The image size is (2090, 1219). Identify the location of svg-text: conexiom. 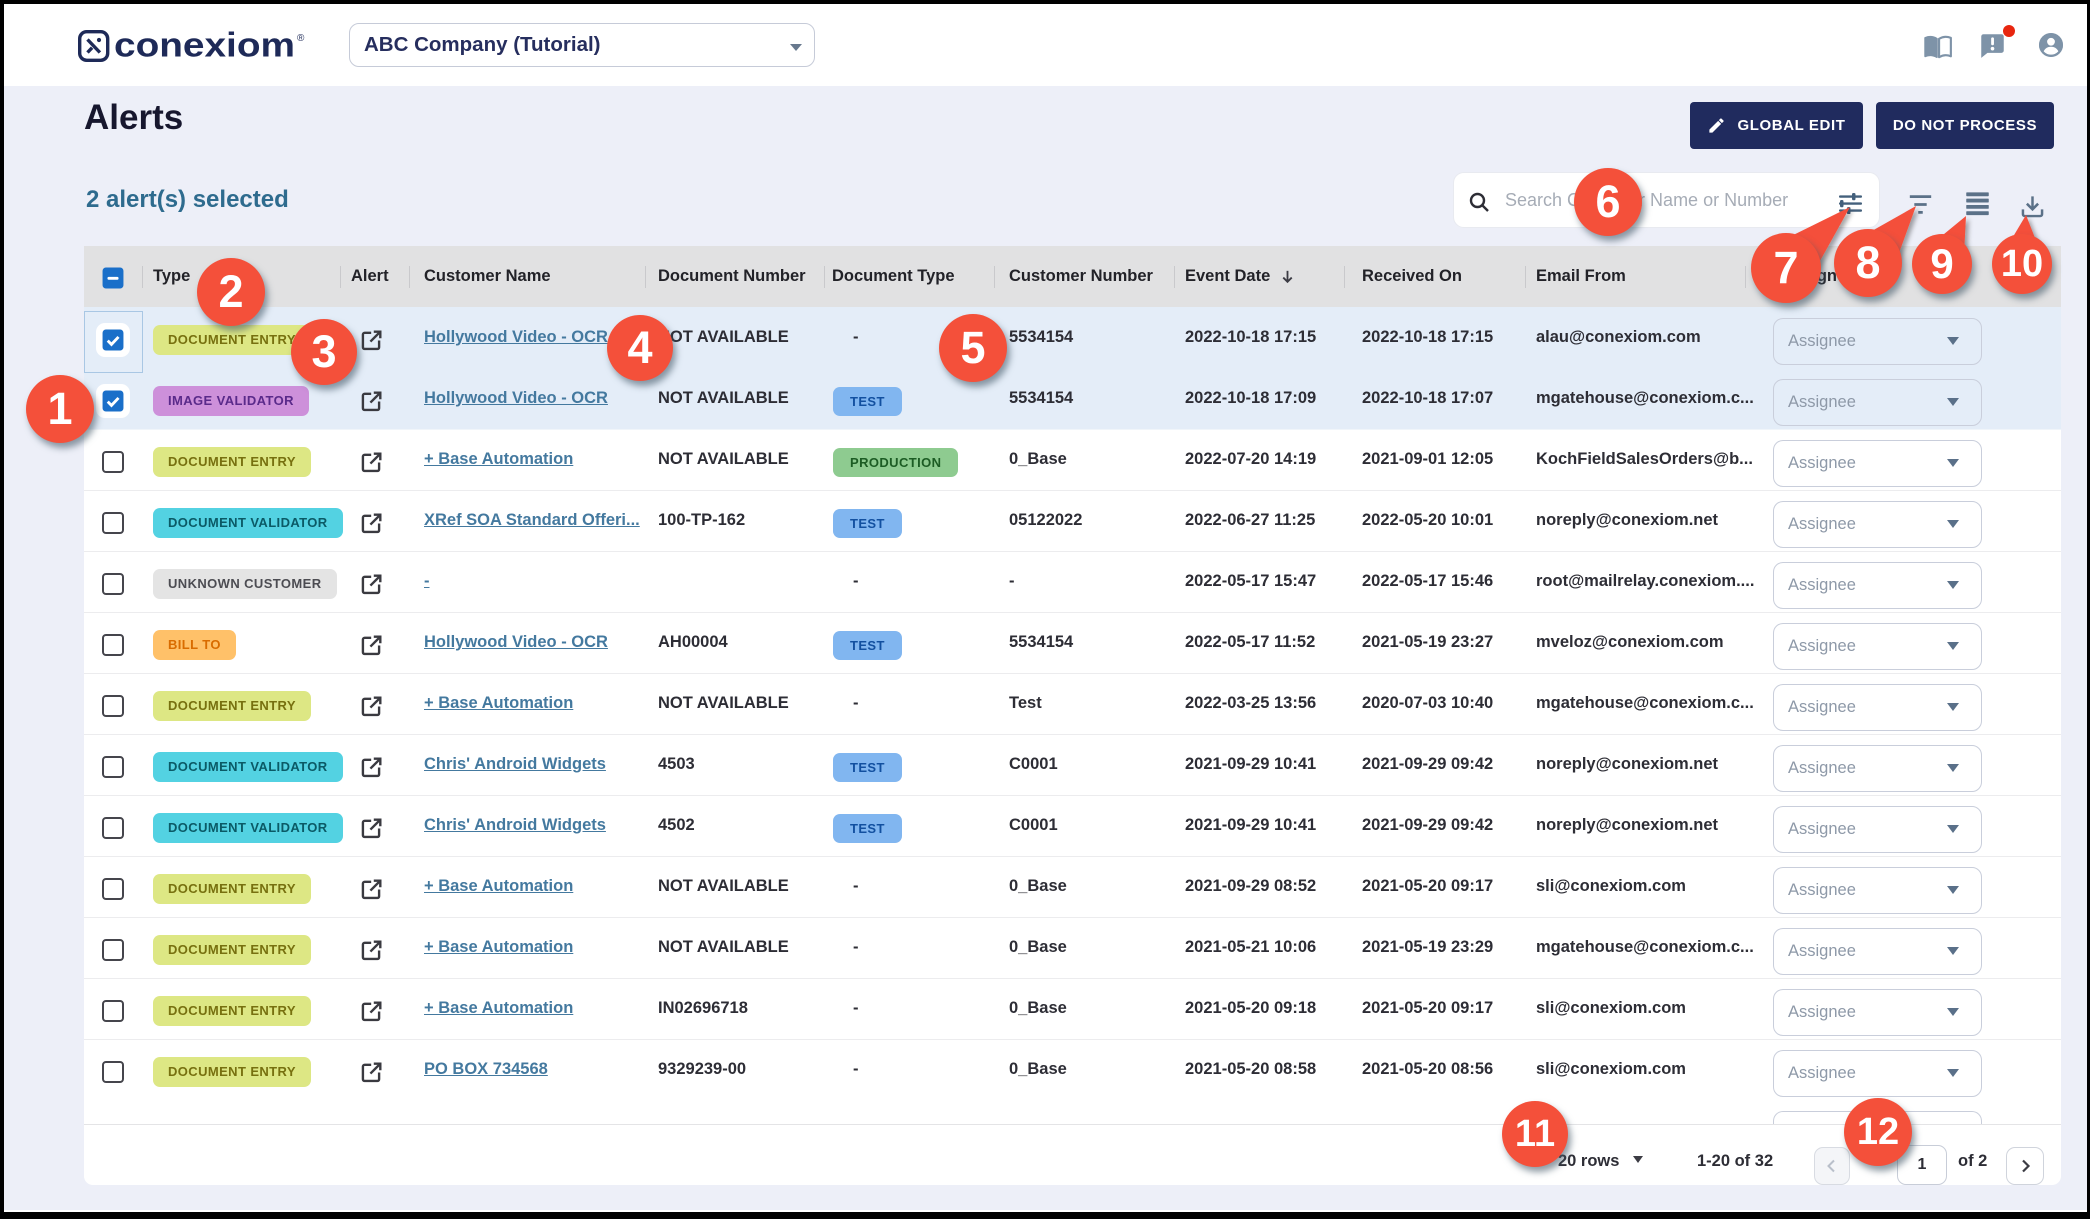
(204, 46).